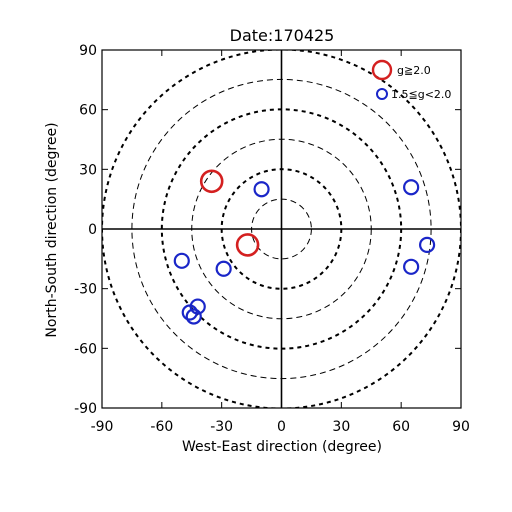 The image size is (512, 512). What do you see at coordinates (401, 427) in the screenshot?
I see `x-tick-label: 60` at bounding box center [401, 427].